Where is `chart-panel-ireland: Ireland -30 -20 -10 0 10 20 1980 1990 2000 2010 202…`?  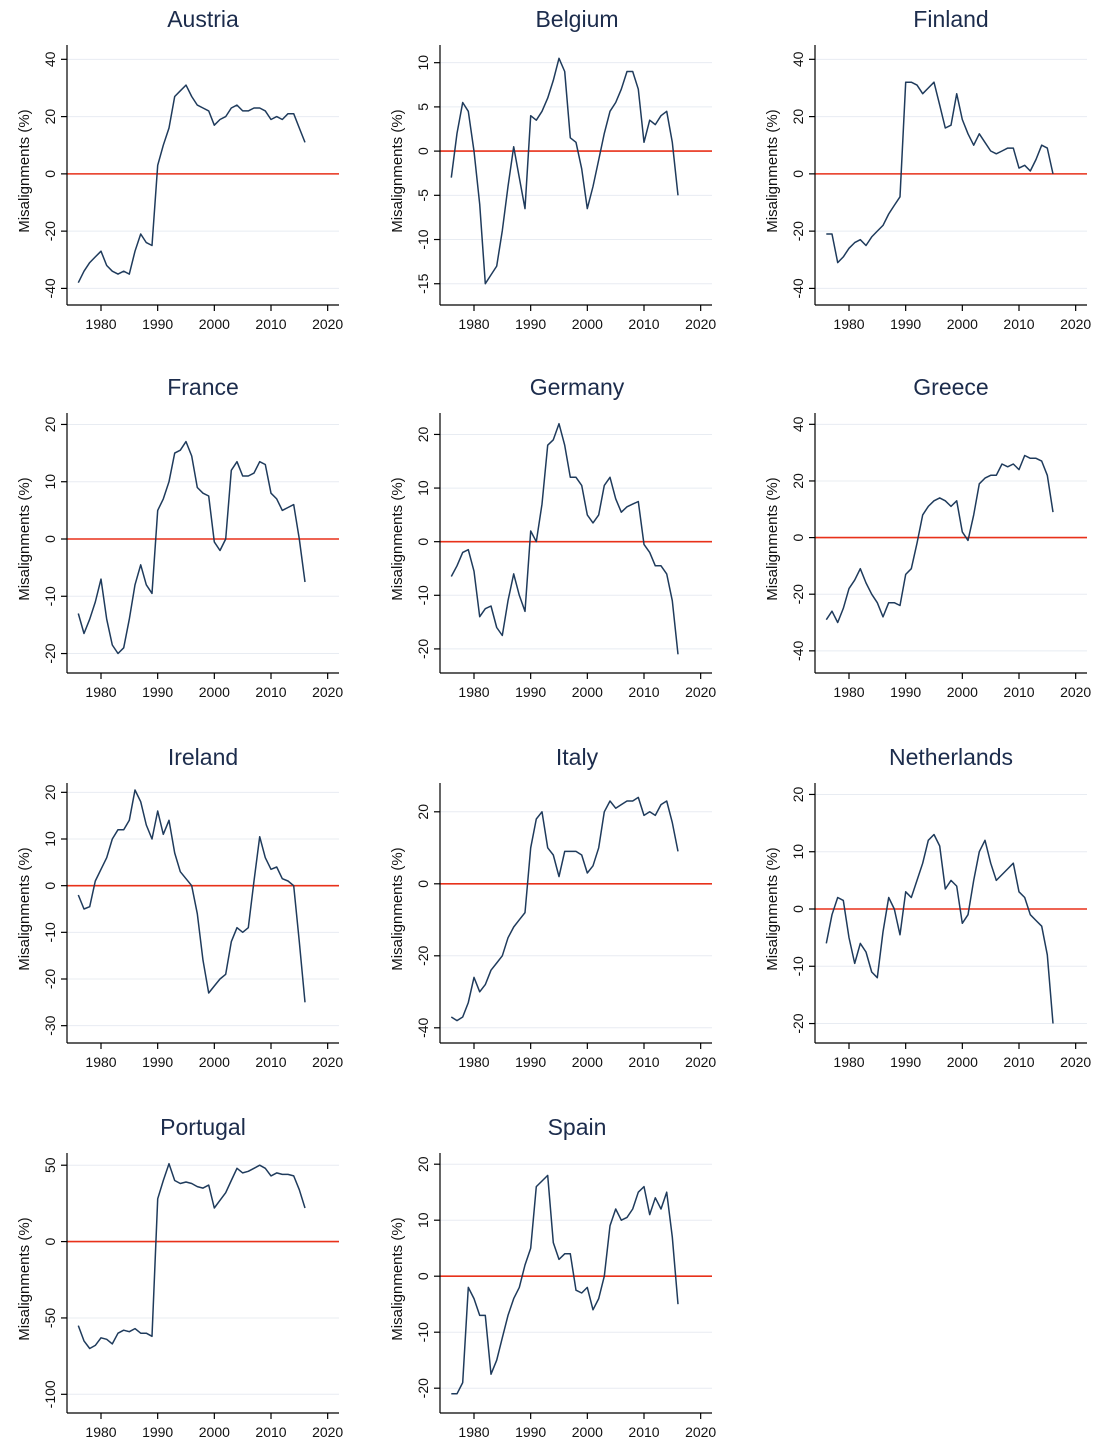 chart-panel-ireland: Ireland -30 -20 -10 0 10 20 1980 1990 2000 2010 202… is located at coordinates (179, 907).